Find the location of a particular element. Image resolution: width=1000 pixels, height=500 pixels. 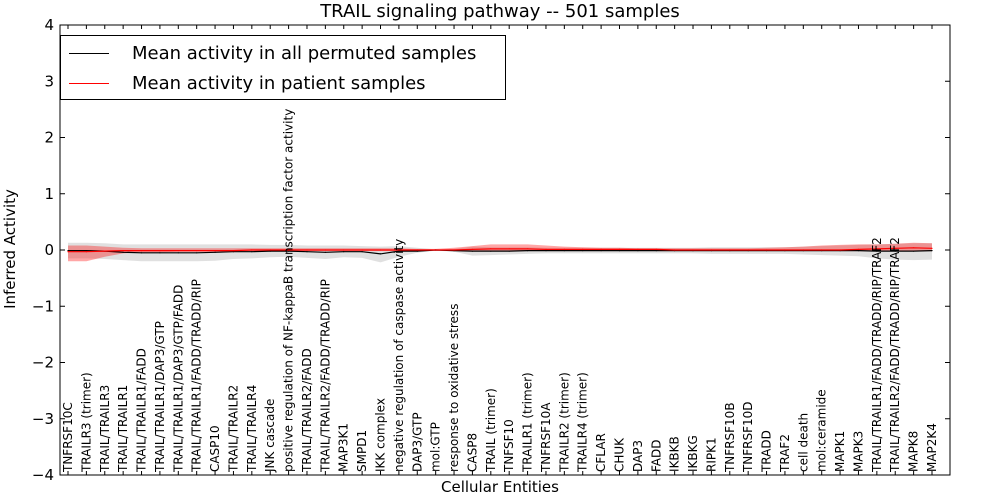

legend-swatch-permuted is located at coordinates (89, 53).